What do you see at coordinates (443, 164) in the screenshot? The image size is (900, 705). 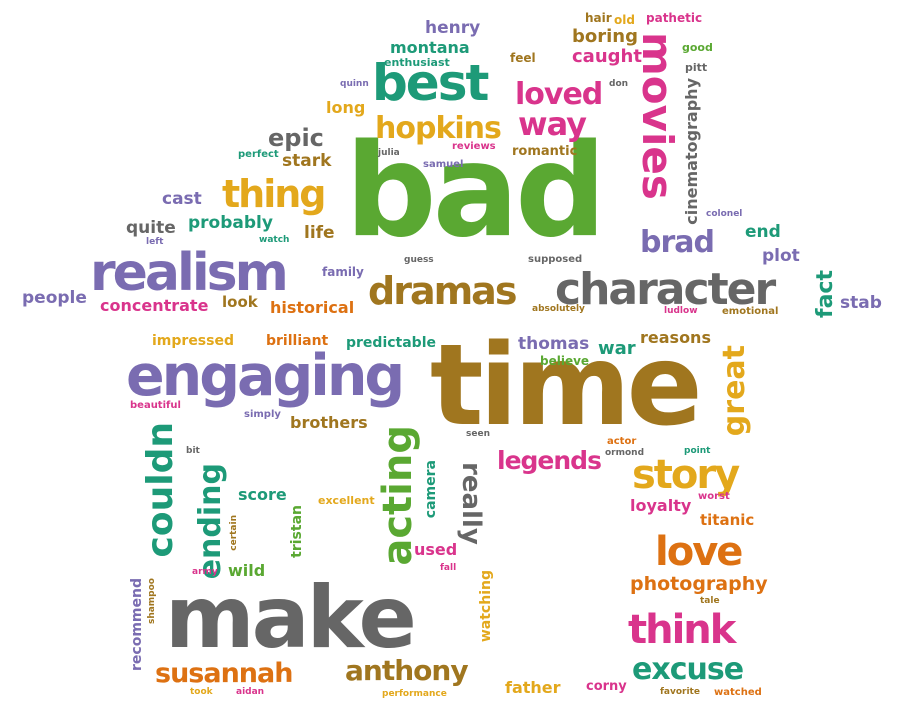 I see `word-samuel: samuel` at bounding box center [443, 164].